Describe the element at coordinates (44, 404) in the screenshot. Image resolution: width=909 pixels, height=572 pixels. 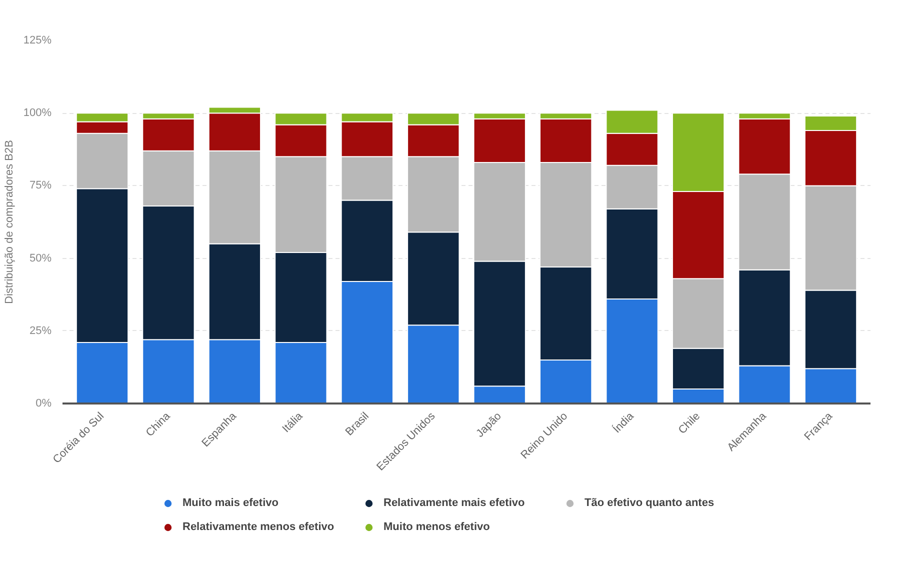
I see `y-tick-label: 0%` at that location.